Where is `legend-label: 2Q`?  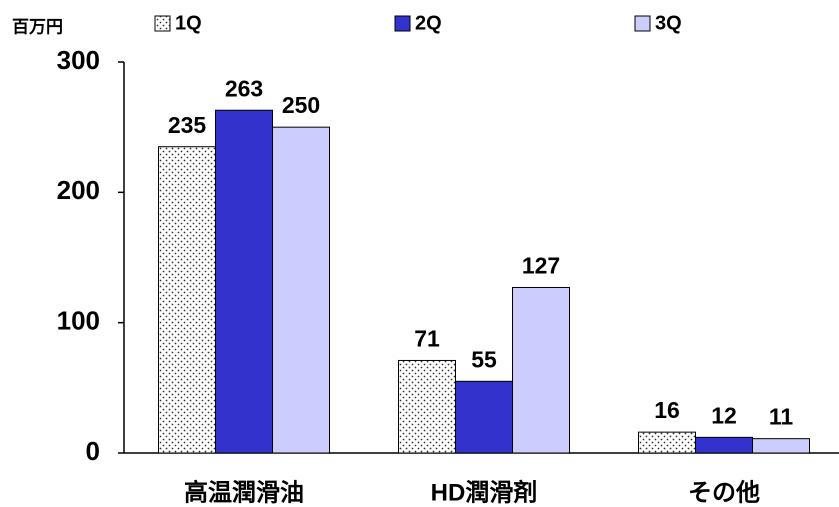
legend-label: 2Q is located at coordinates (428, 23).